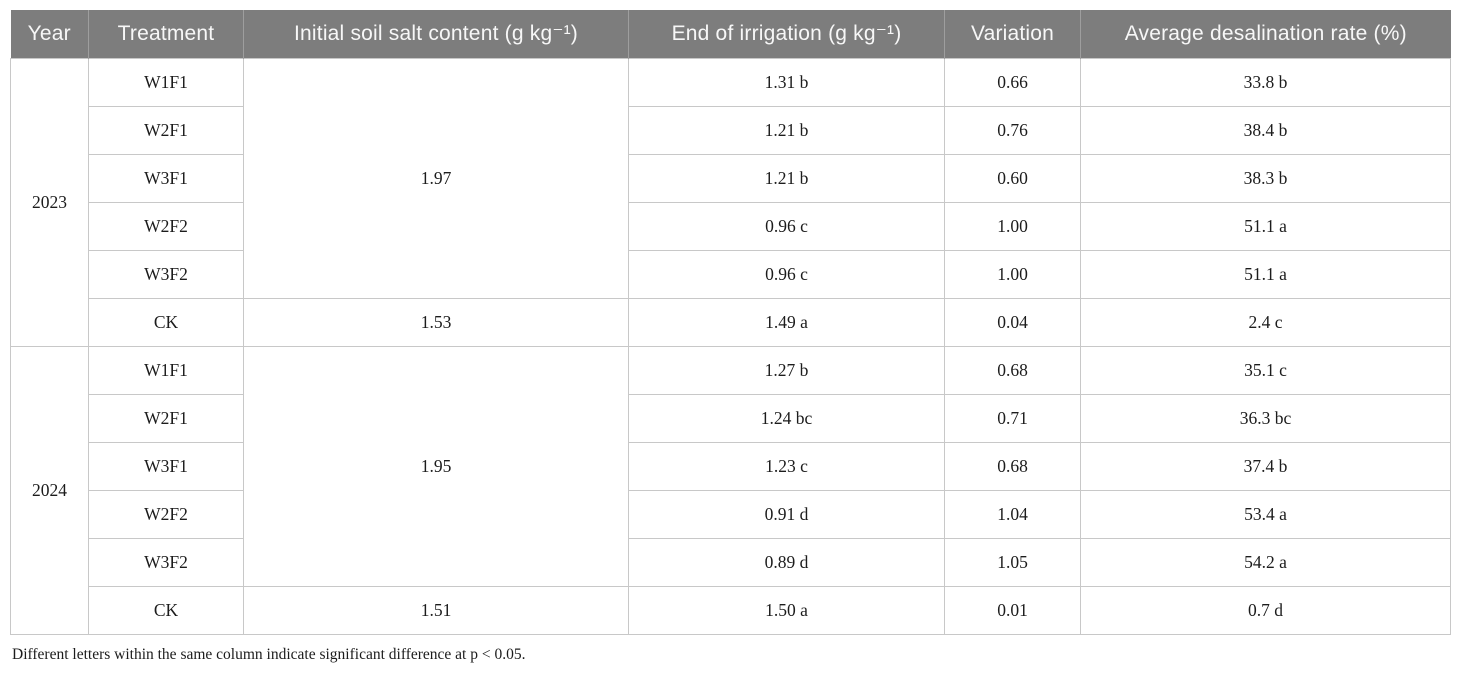 This screenshot has width=1460, height=676. Describe the element at coordinates (1012, 514) in the screenshot. I see `variation-cell: 1.04` at that location.